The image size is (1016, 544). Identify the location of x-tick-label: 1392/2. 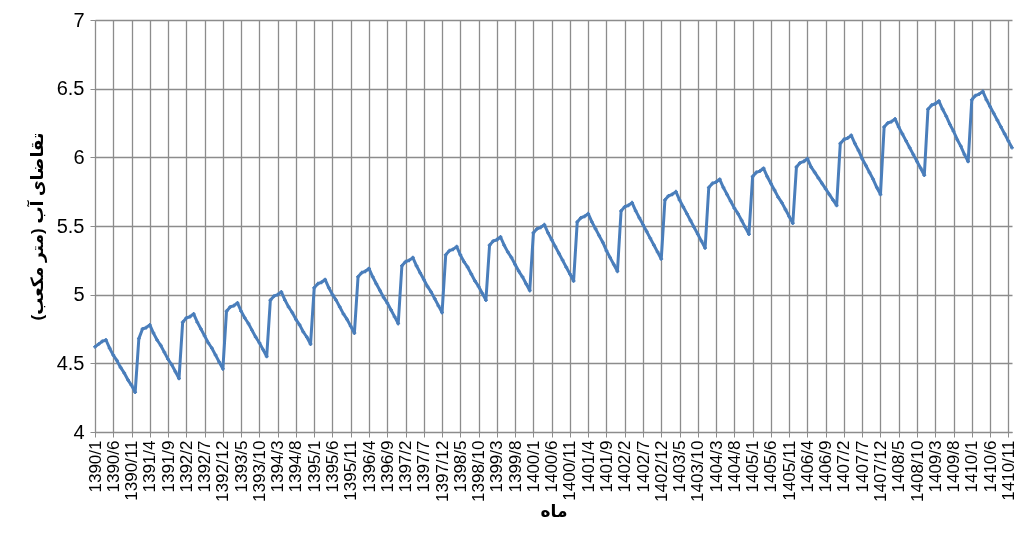
(186, 466).